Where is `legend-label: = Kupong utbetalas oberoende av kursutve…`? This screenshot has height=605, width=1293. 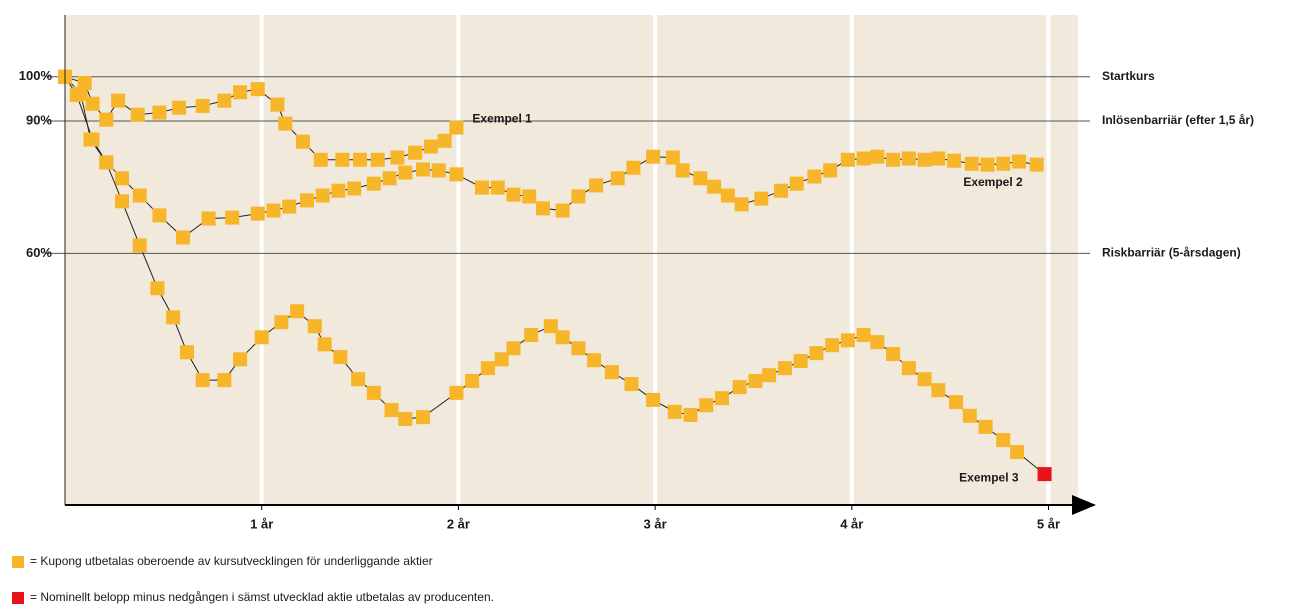
legend-label: = Kupong utbetalas oberoende av kursutve… is located at coordinates (231, 561).